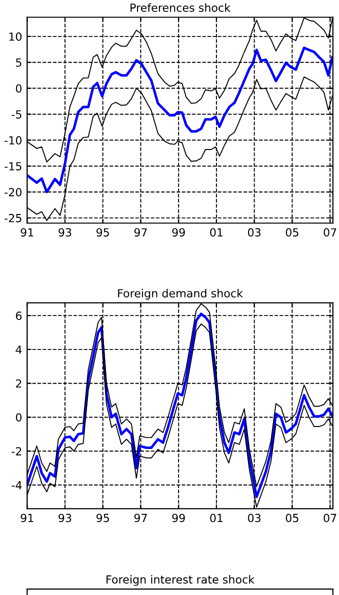 The width and height of the screenshot is (339, 595). Describe the element at coordinates (13, 192) in the screenshot. I see `y-tick-label: -20` at that location.